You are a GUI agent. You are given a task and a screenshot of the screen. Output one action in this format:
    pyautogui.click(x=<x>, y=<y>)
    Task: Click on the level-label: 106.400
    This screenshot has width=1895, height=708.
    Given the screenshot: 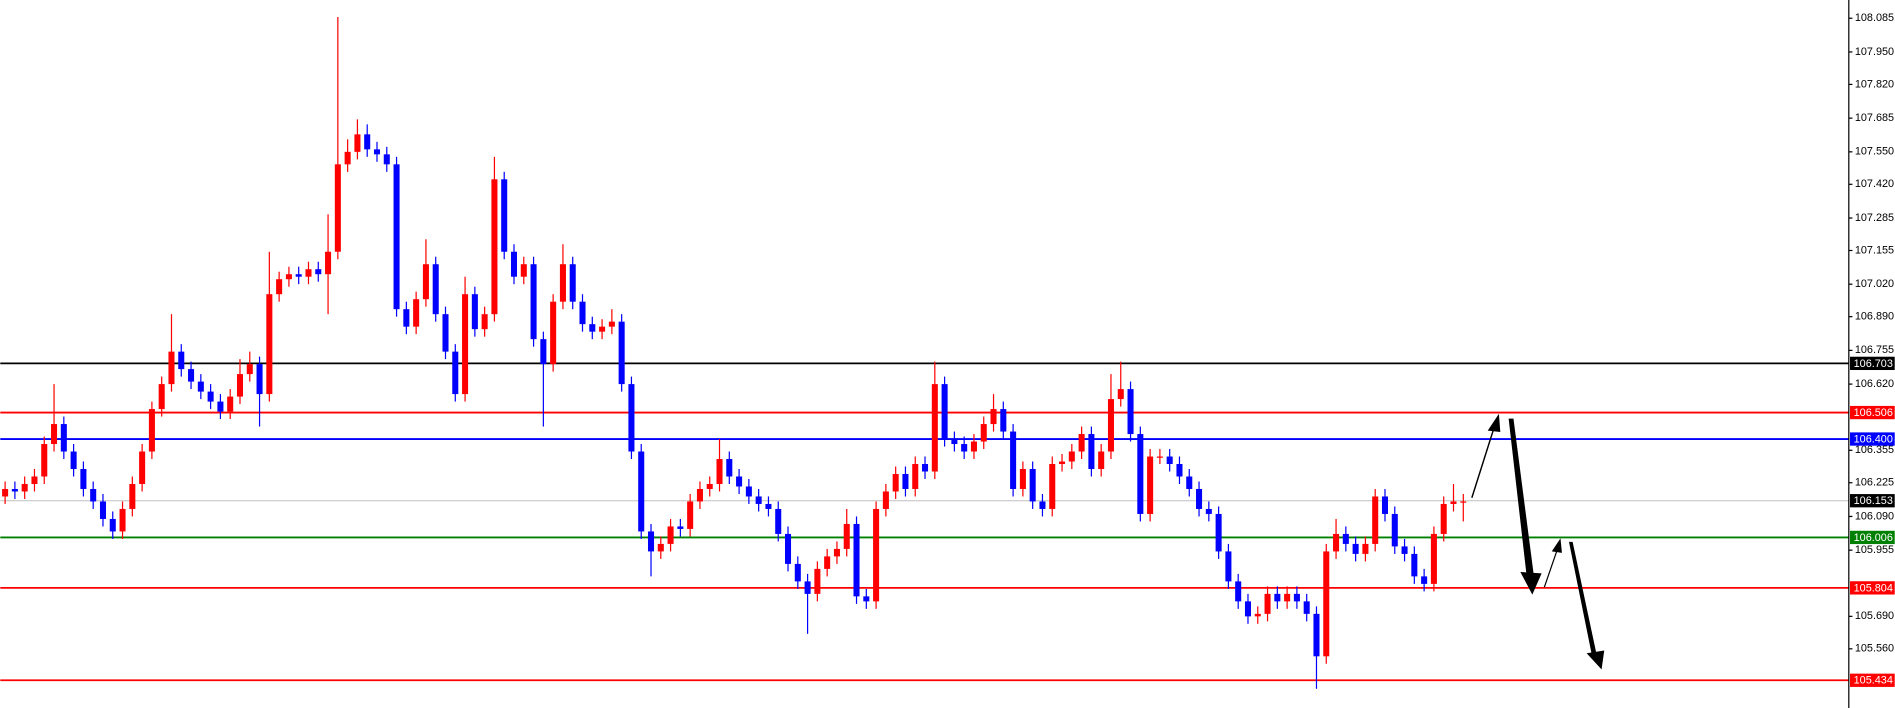 What is the action you would take?
    pyautogui.click(x=1873, y=440)
    